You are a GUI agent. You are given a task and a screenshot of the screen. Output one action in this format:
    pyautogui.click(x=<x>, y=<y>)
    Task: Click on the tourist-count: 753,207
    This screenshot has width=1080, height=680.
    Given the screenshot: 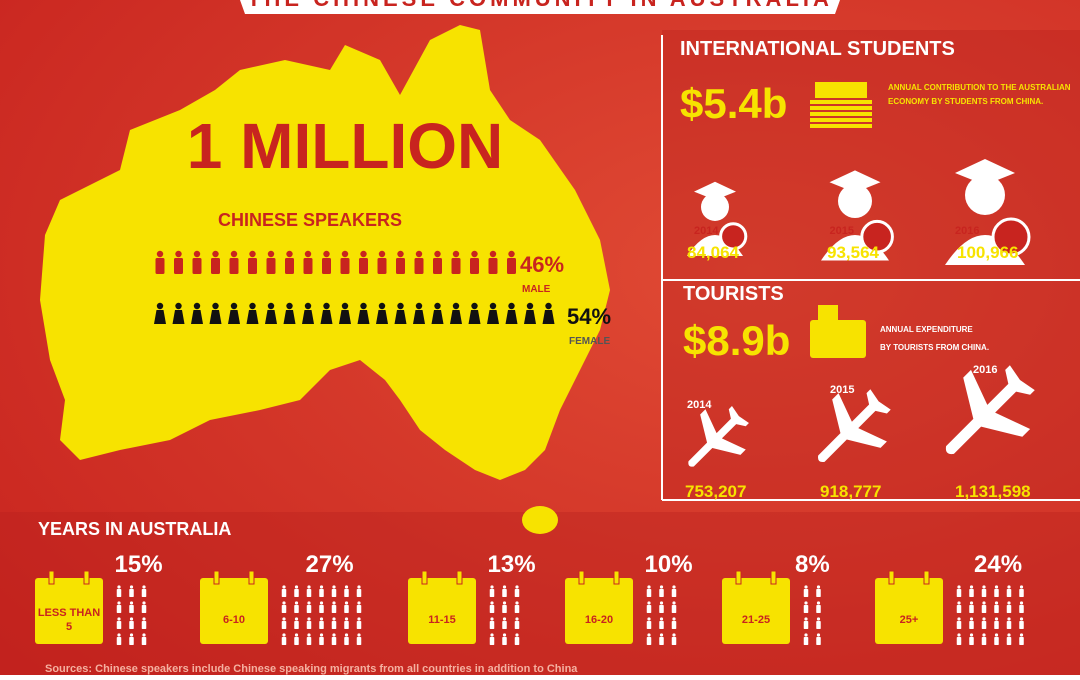 What is the action you would take?
    pyautogui.click(x=715, y=491)
    